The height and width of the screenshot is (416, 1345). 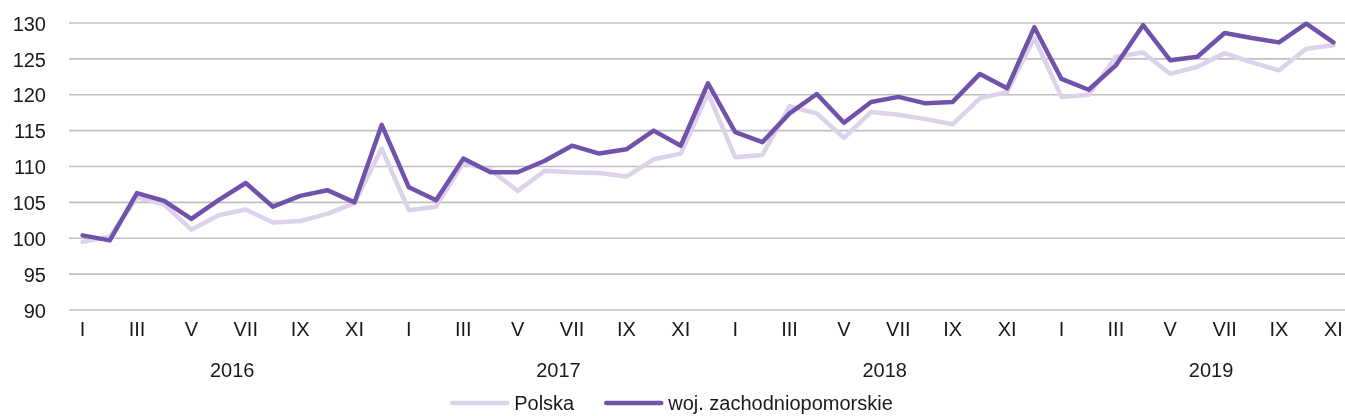 What do you see at coordinates (30, 131) in the screenshot?
I see `y-tick-label: 115` at bounding box center [30, 131].